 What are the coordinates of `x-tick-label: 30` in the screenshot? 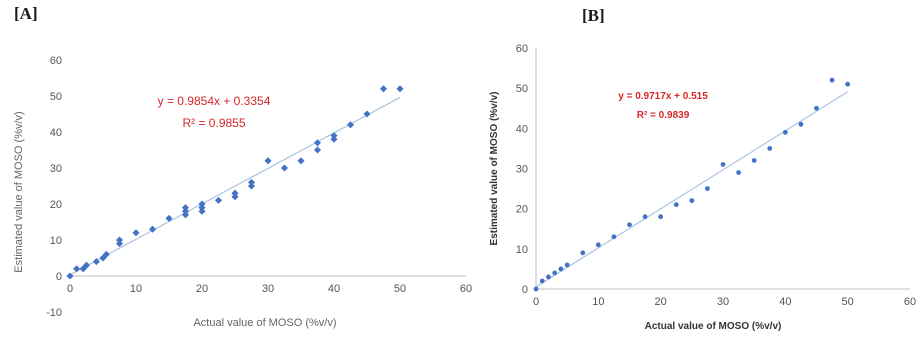 It's located at (268, 289).